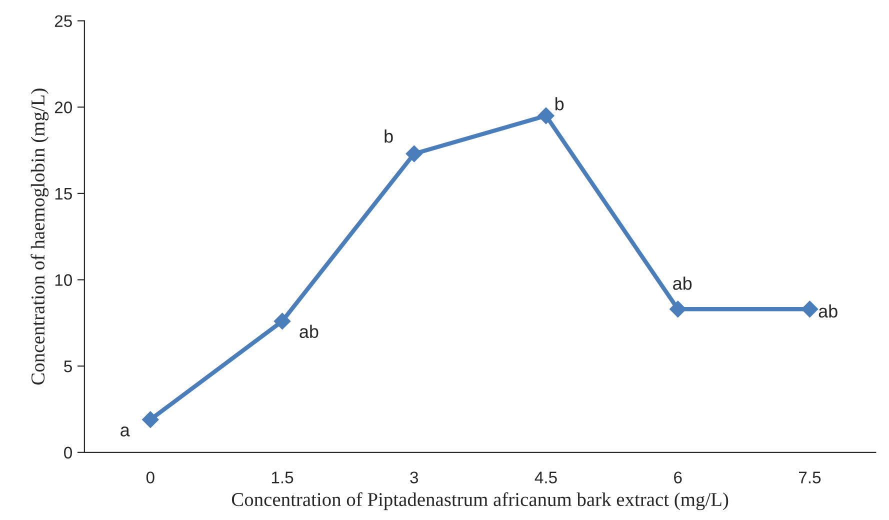 This screenshot has height=520, width=889. Describe the element at coordinates (414, 478) in the screenshot. I see `x-tick-label: 3` at that location.